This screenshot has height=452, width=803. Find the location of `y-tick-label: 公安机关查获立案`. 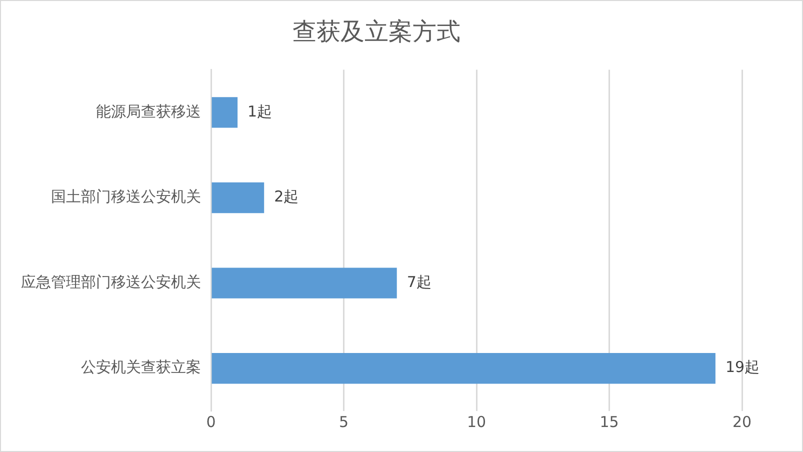

y-tick-label: 公安机关查获立案 is located at coordinates (141, 367).